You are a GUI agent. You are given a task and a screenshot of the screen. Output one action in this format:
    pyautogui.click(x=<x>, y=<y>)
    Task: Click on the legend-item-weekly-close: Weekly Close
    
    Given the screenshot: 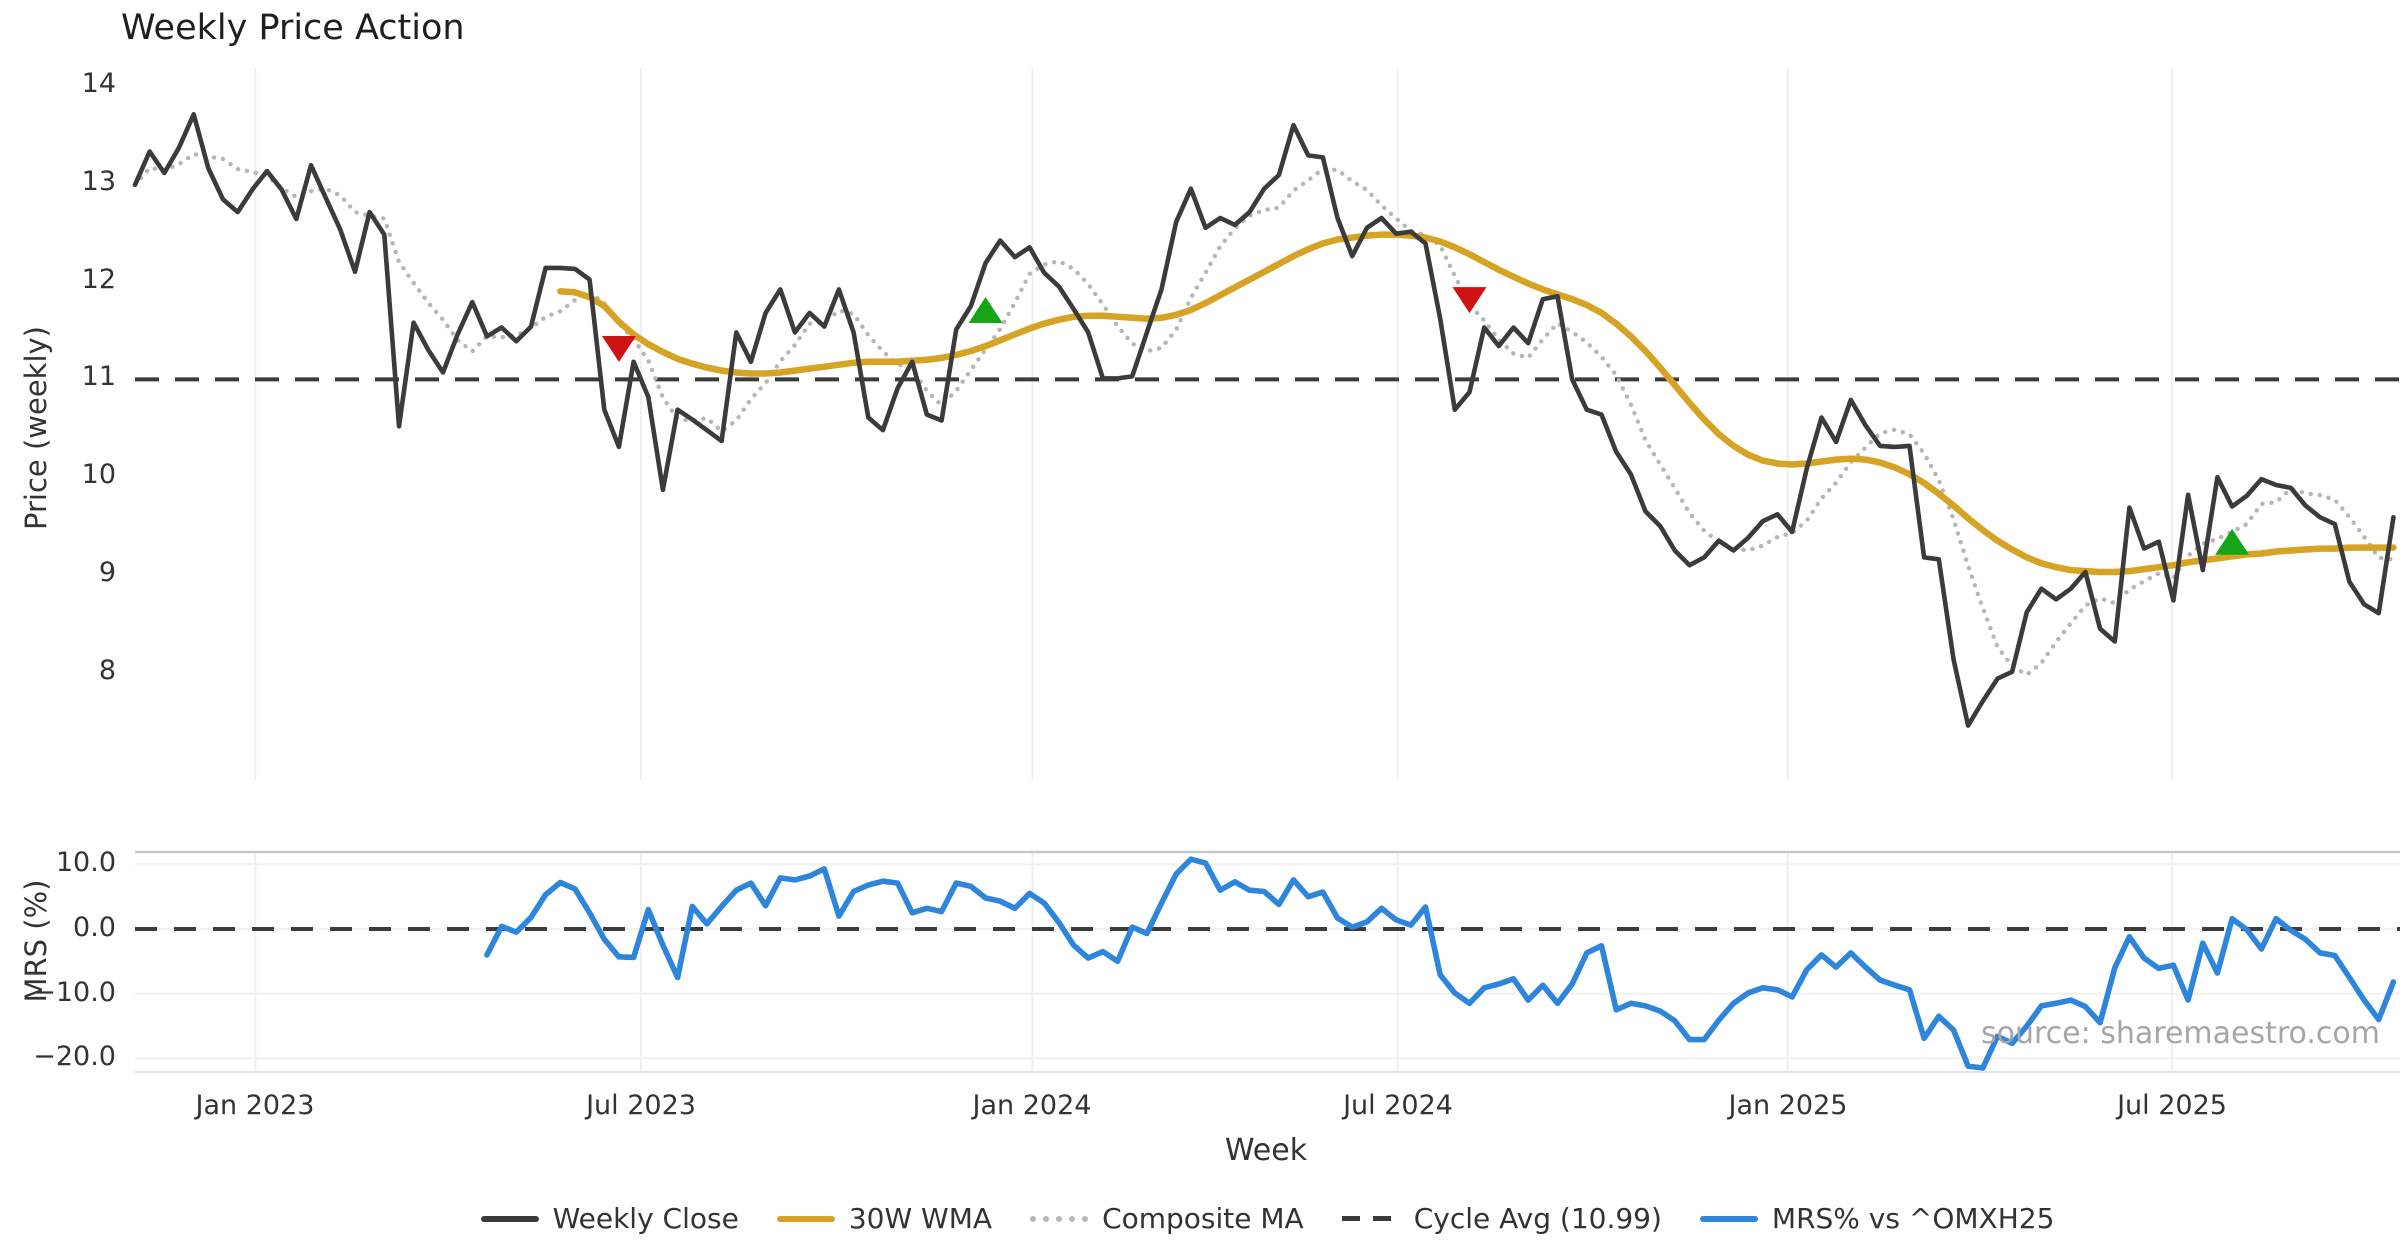 What is the action you would take?
    pyautogui.click(x=609, y=1218)
    